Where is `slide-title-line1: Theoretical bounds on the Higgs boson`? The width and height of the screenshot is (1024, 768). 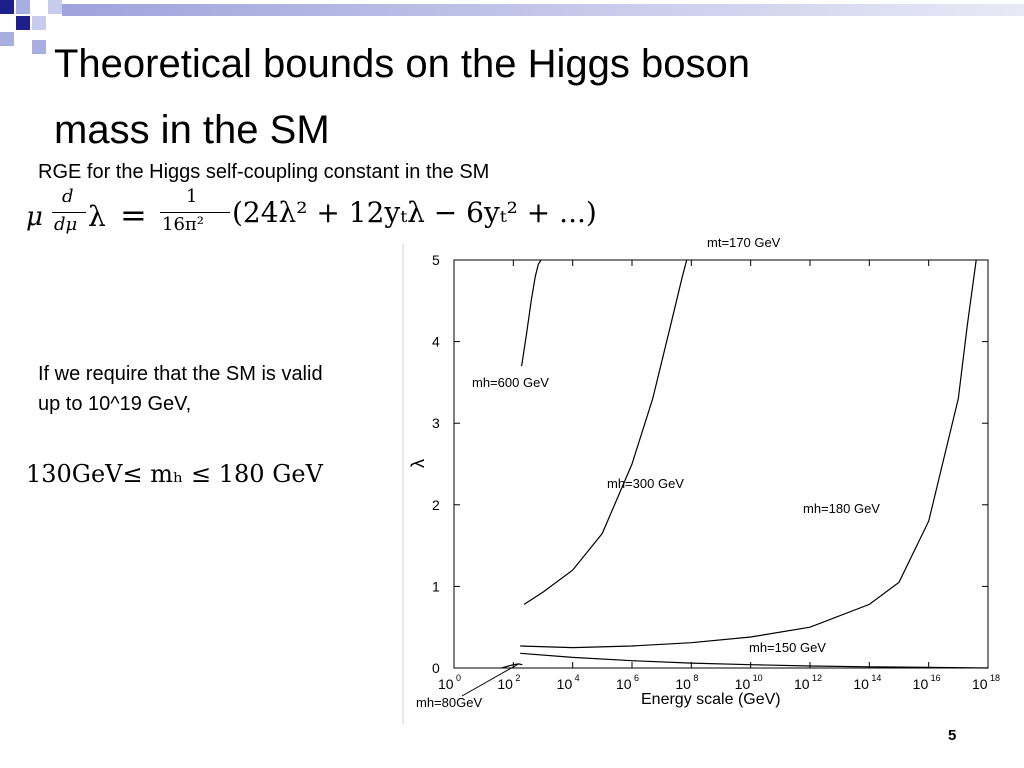
slide-title-line1: Theoretical bounds on the Higgs boson is located at coordinates (402, 64).